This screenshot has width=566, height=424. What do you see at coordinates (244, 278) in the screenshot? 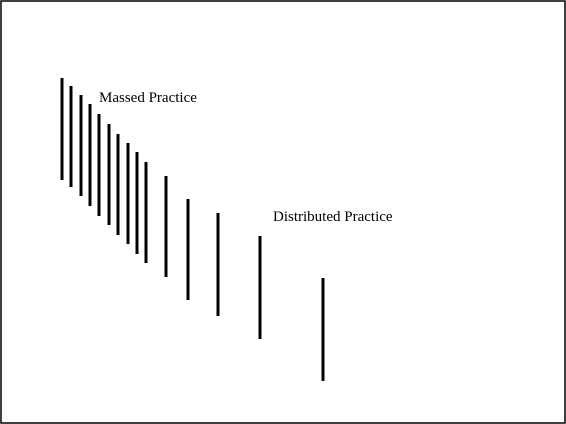
I see `distributed-practice-bars` at bounding box center [244, 278].